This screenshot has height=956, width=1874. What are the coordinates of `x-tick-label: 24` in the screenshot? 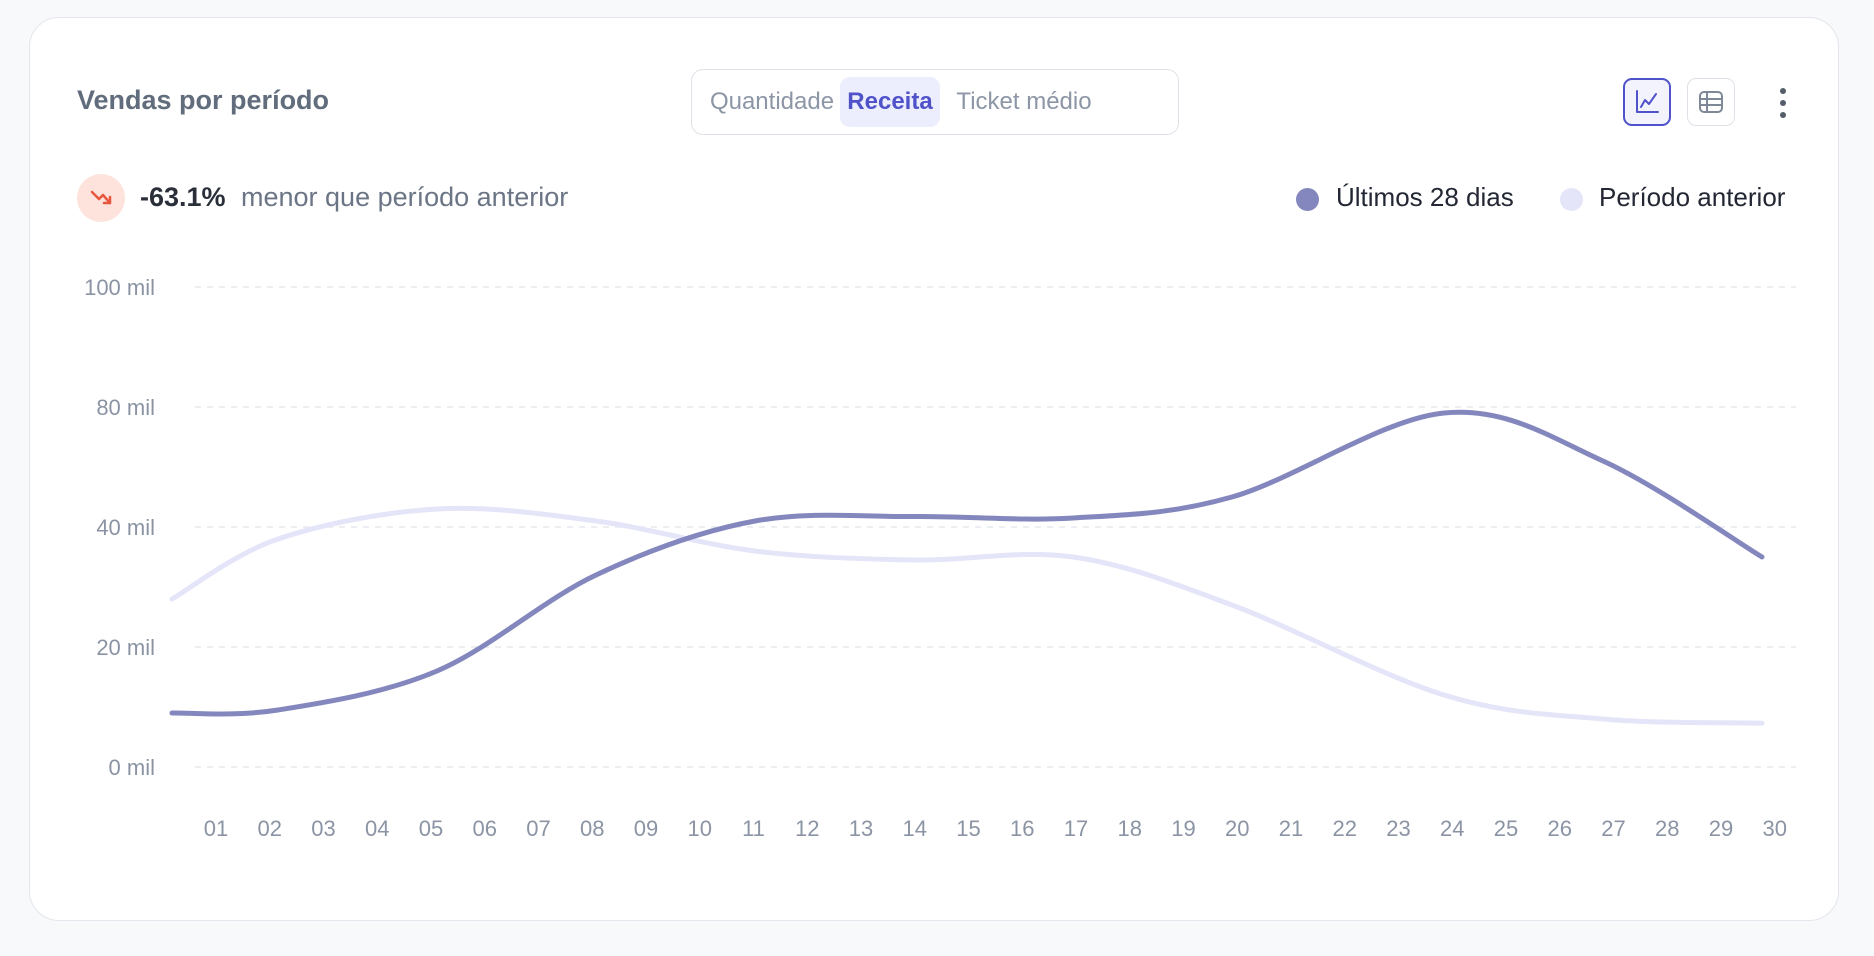 It's located at (1452, 828).